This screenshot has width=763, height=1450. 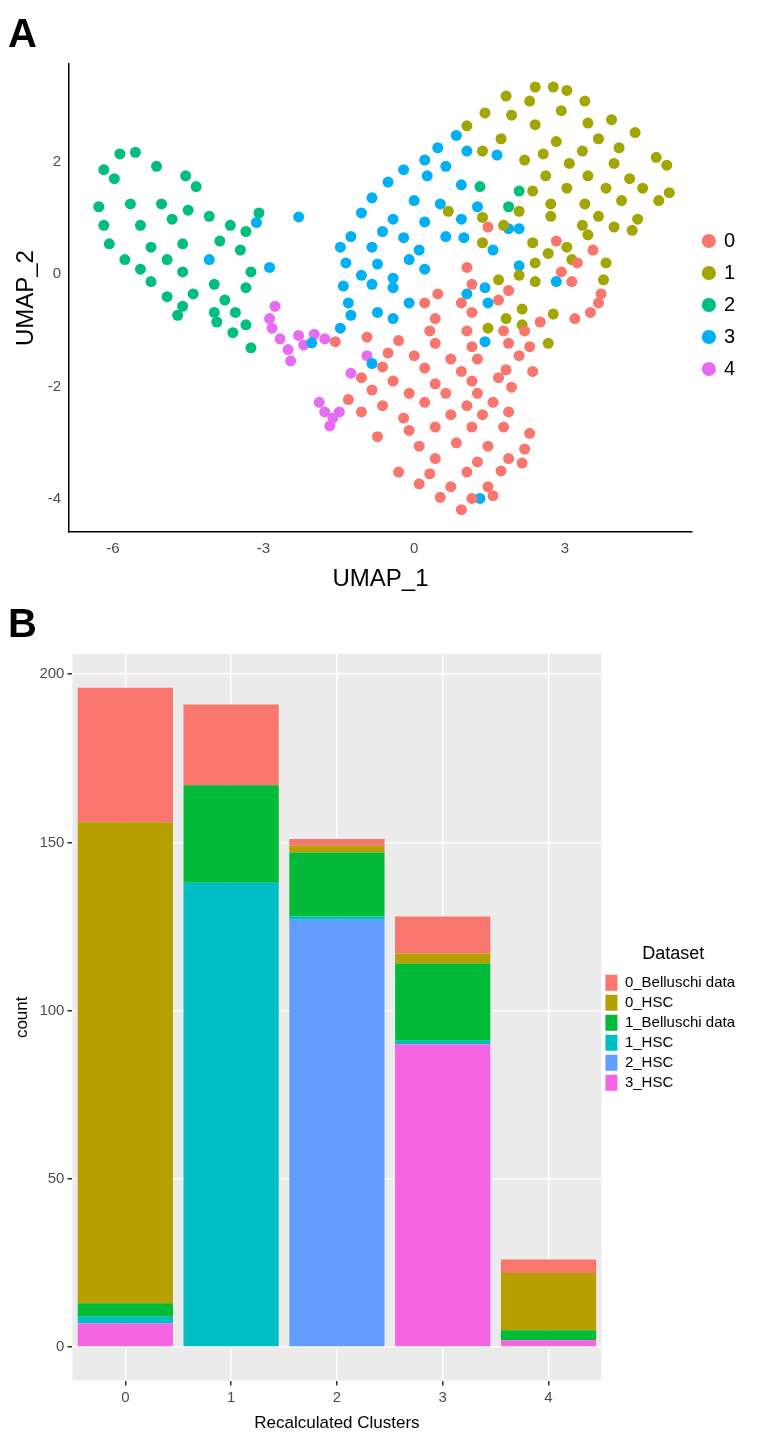 I want to click on chart-title: A, so click(x=22, y=33).